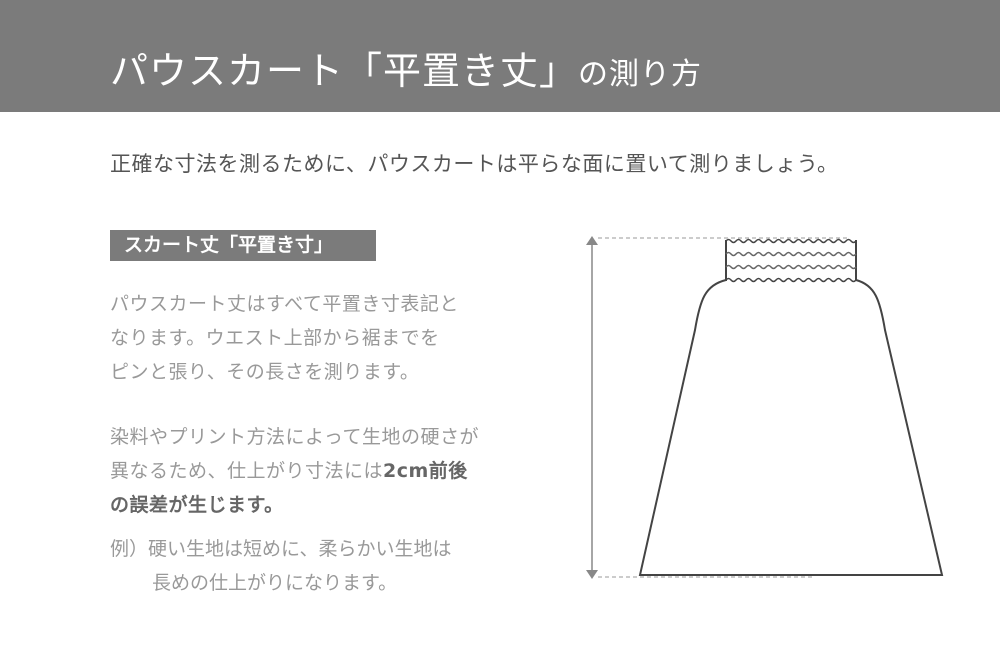 The width and height of the screenshot is (1000, 660). What do you see at coordinates (284, 304) in the screenshot?
I see `paragraph-line: パウスカート丈はすべて平置き寸表記と` at bounding box center [284, 304].